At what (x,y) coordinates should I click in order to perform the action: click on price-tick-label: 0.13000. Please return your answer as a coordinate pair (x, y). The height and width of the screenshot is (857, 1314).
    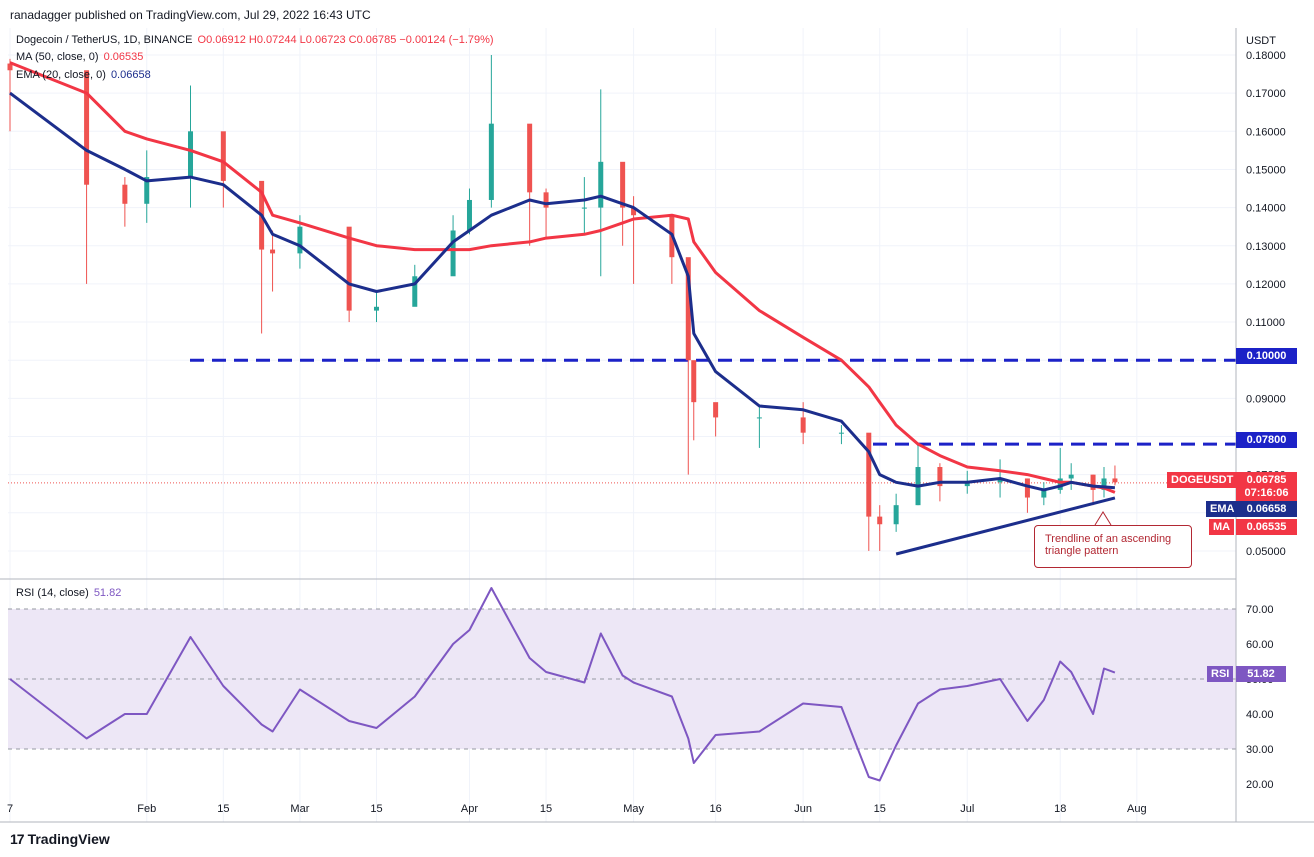
    Looking at the image, I should click on (1266, 247).